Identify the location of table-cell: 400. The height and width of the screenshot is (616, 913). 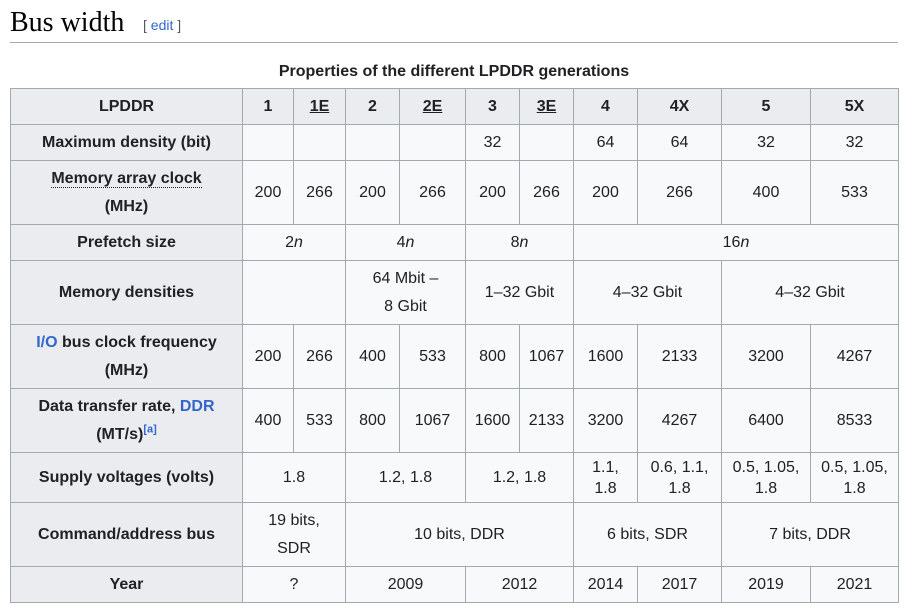
(372, 356).